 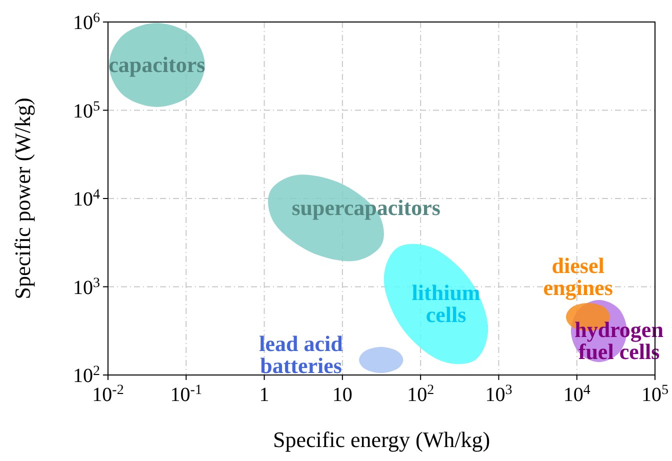 I want to click on series-label: diesel engines, so click(x=578, y=276).